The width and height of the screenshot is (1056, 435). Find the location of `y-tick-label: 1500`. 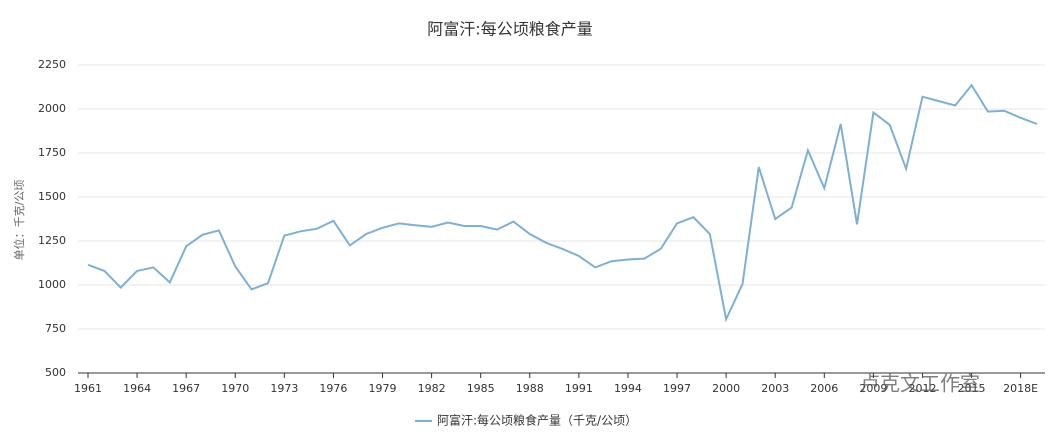

y-tick-label: 1500 is located at coordinates (52, 196).